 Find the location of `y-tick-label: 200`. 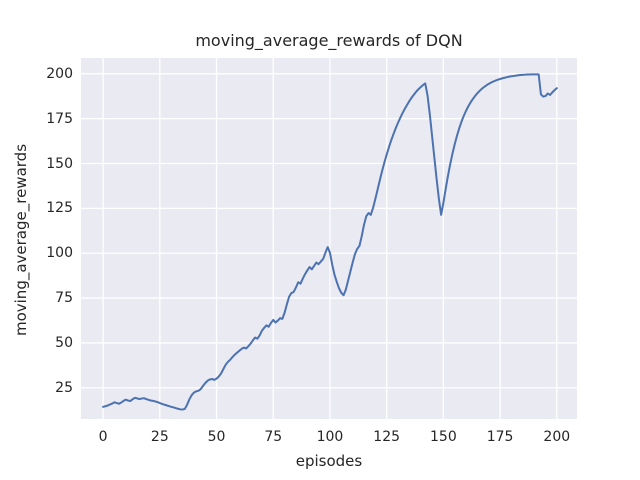

y-tick-label: 200 is located at coordinates (59, 73).